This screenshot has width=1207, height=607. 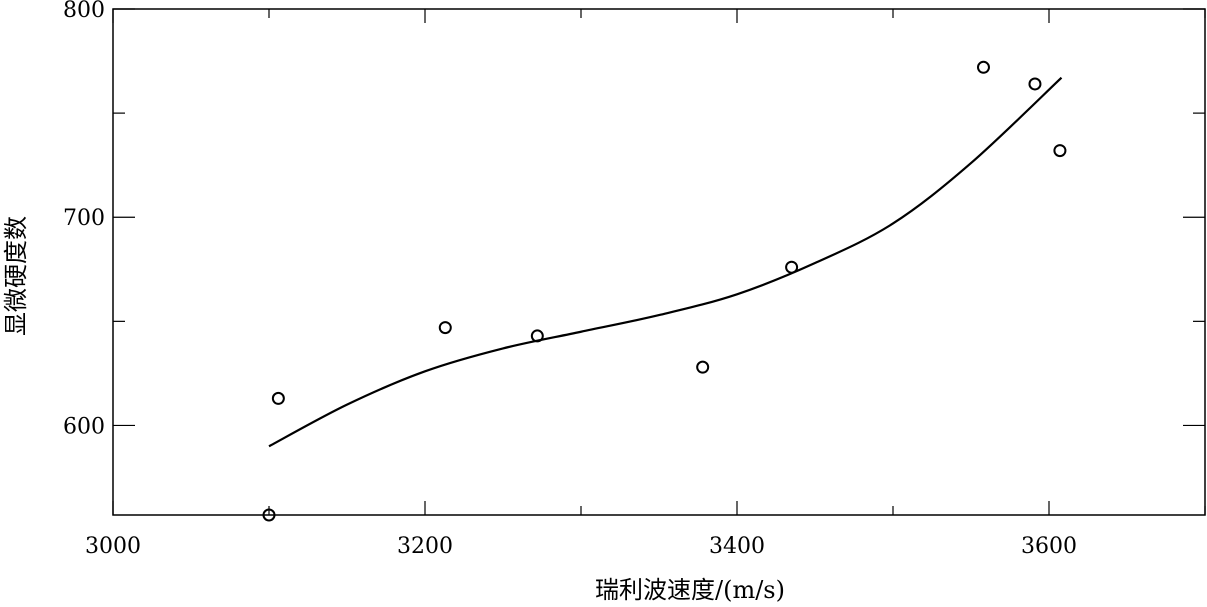 What do you see at coordinates (737, 546) in the screenshot?
I see `x-tick-label: 3400` at bounding box center [737, 546].